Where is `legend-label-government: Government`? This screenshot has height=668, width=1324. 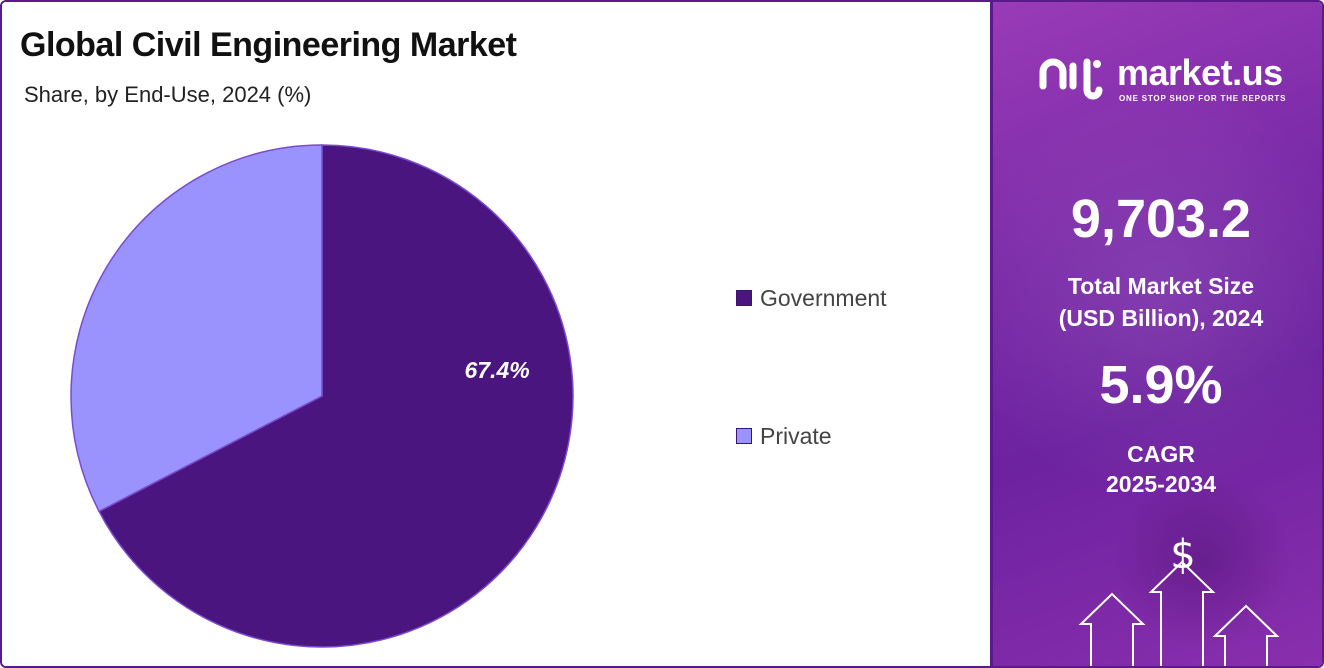
legend-label-government: Government is located at coordinates (823, 297).